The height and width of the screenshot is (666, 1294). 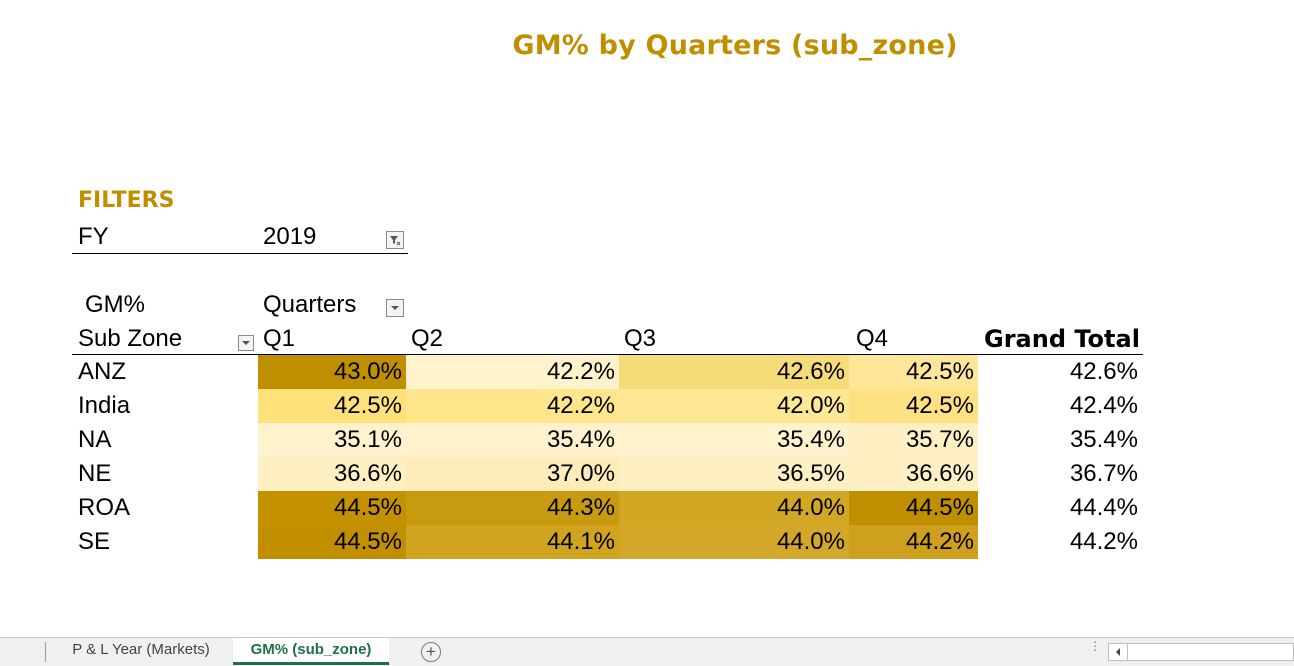 I want to click on scroll-left-arrow-icon, so click(x=1118, y=652).